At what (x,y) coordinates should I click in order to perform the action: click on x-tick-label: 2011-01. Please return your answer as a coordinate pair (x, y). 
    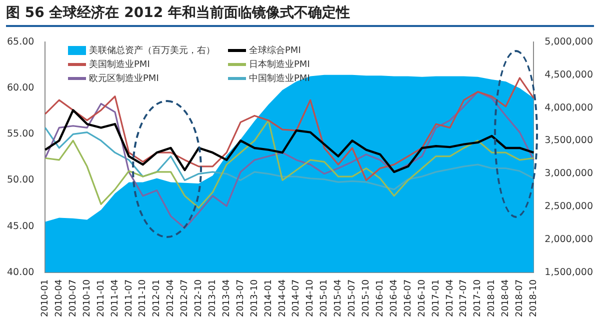
    Looking at the image, I should click on (101, 298).